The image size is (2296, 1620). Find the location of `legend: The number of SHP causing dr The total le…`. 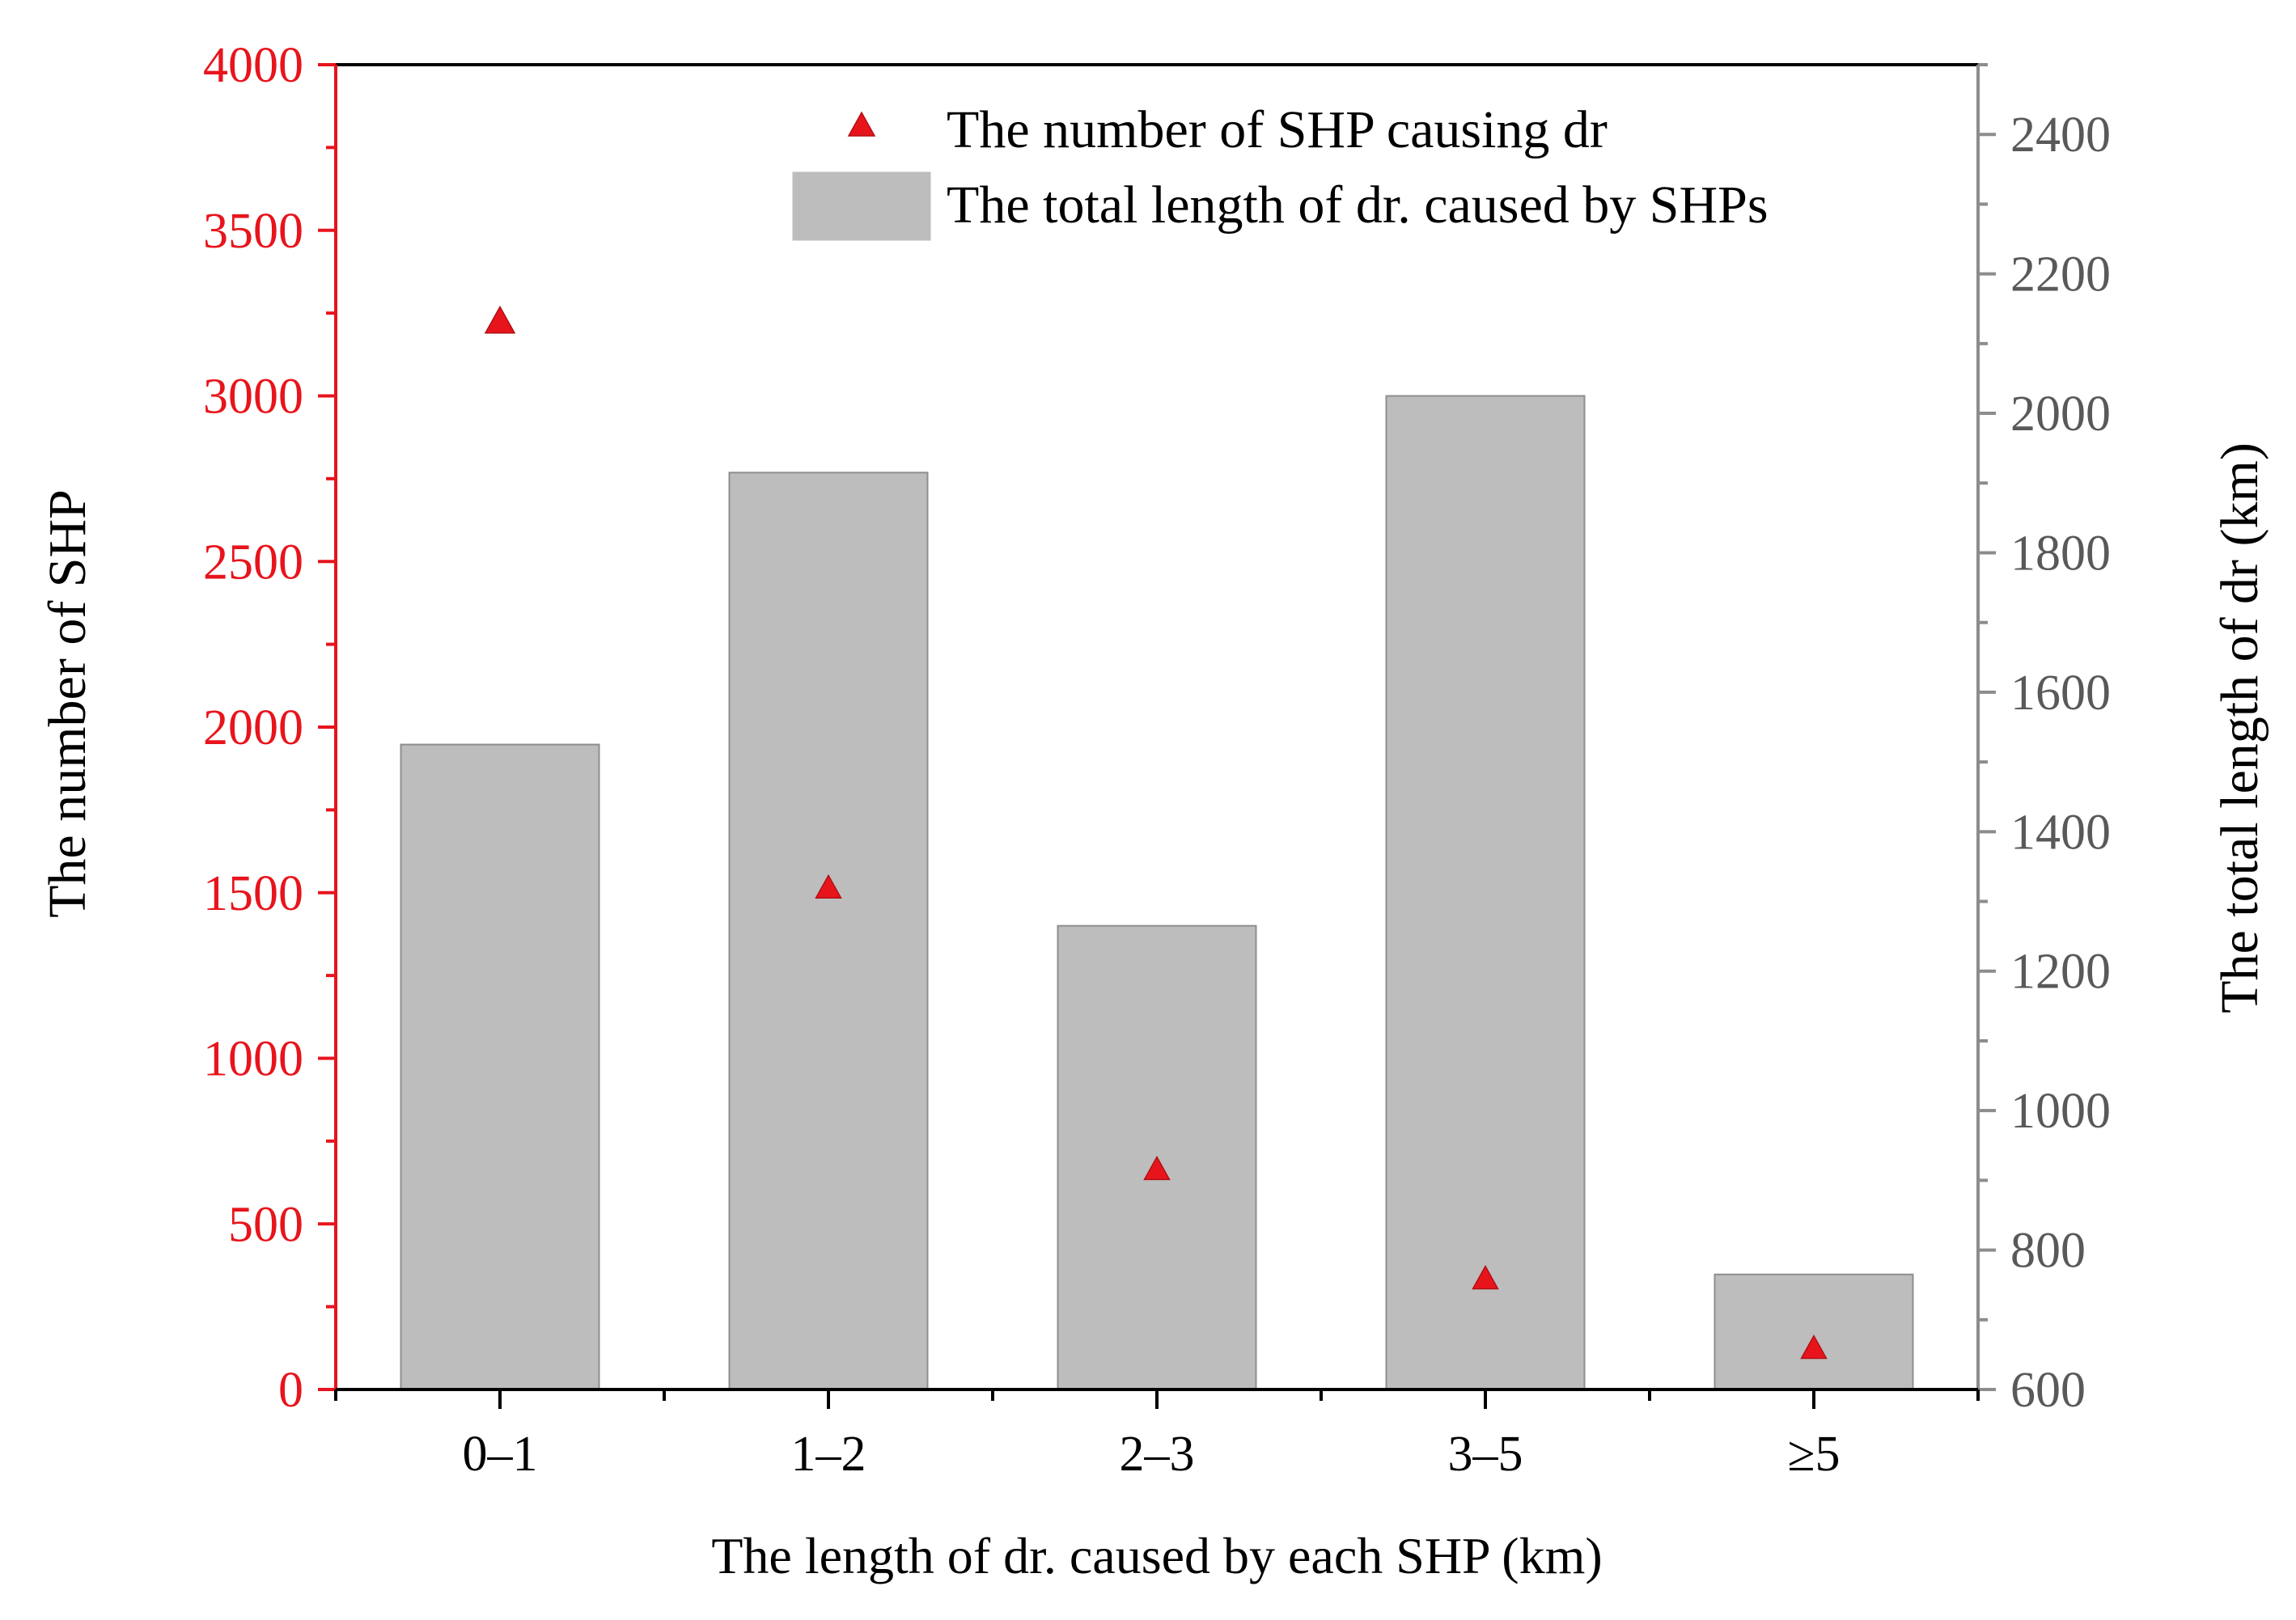

legend: The number of SHP causing dr The total le… is located at coordinates (1280, 170).